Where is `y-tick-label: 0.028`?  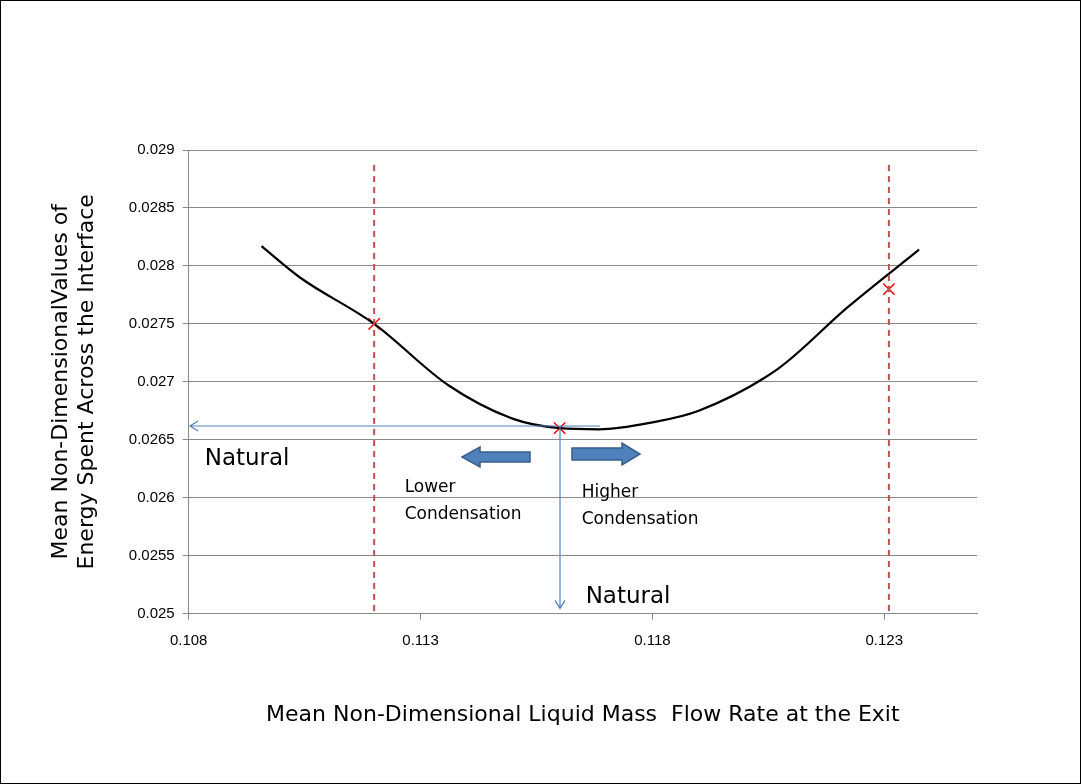
y-tick-label: 0.028 is located at coordinates (156, 265).